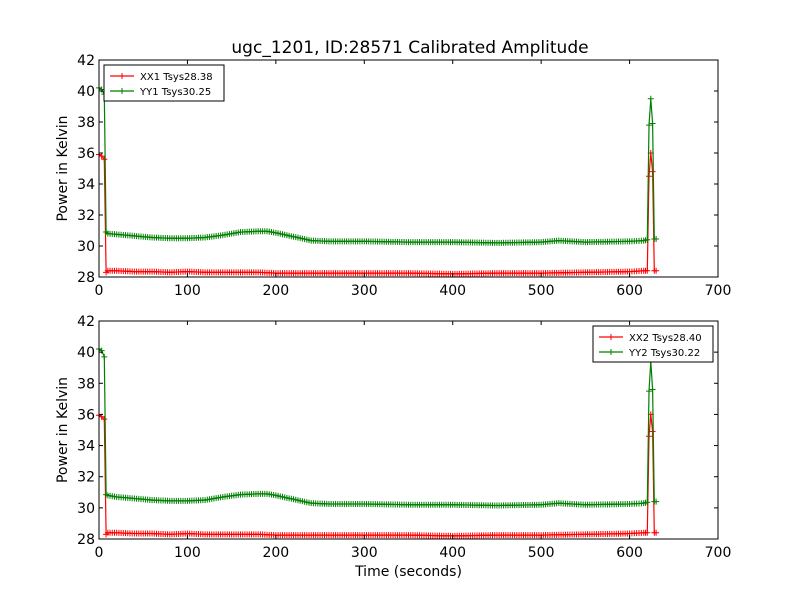 The width and height of the screenshot is (800, 600). Describe the element at coordinates (409, 48) in the screenshot. I see `chart-title: ugc_1201, ID:28571 Calibrated Amplitude` at that location.